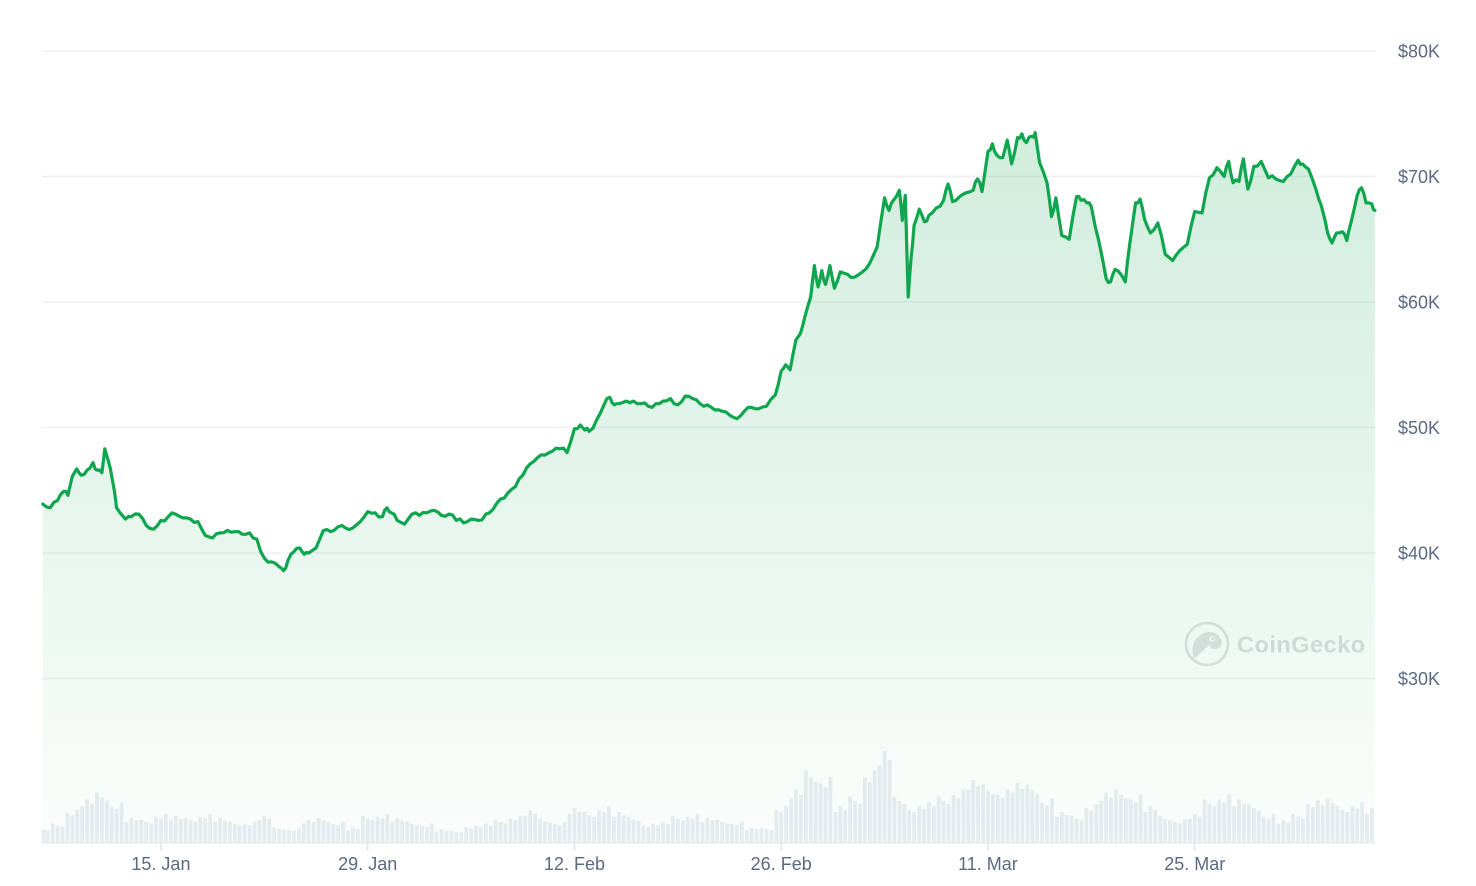  What do you see at coordinates (1419, 303) in the screenshot?
I see `y-axis-label: $60K` at bounding box center [1419, 303].